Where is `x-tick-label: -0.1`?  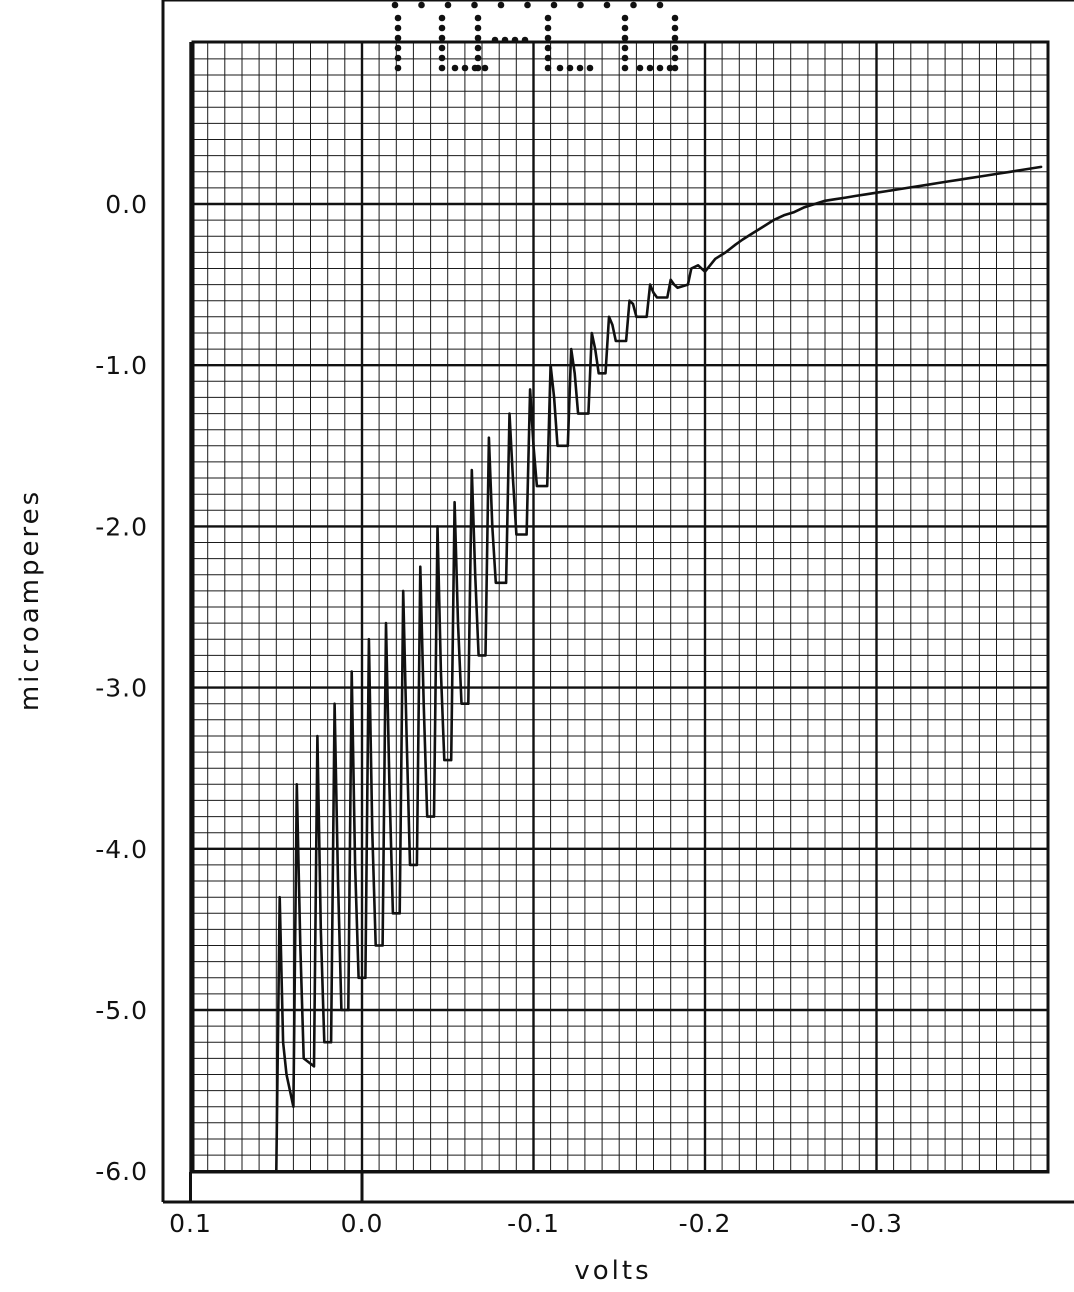
x-tick-label: -0.1 is located at coordinates (533, 1223).